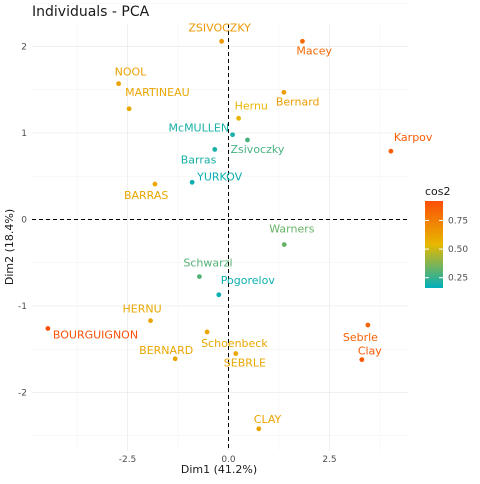 Image resolution: width=480 pixels, height=484 pixels. What do you see at coordinates (9, 247) in the screenshot?
I see `y-axis-title: Dim2 (18.4%)` at bounding box center [9, 247].